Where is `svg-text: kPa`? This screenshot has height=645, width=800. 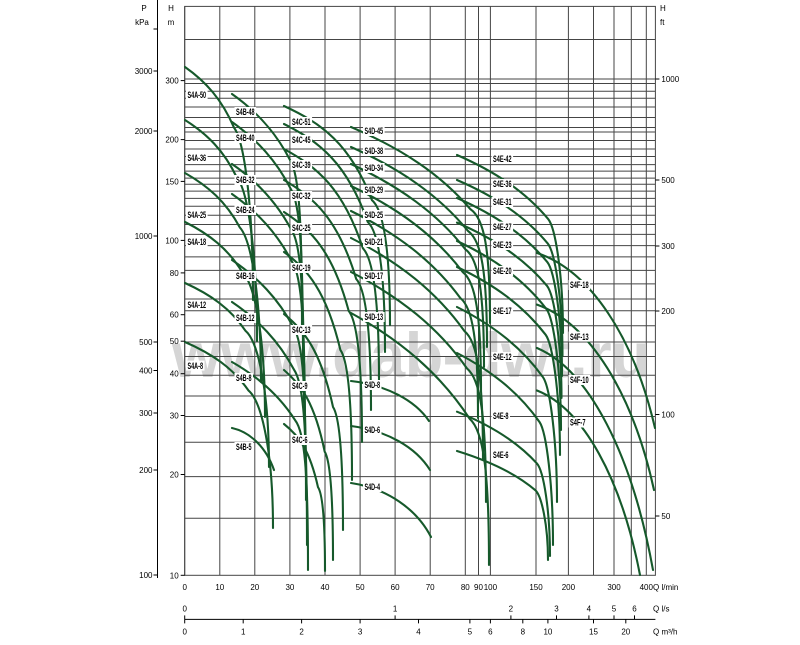
svg-text: kPa is located at coordinates (142, 22).